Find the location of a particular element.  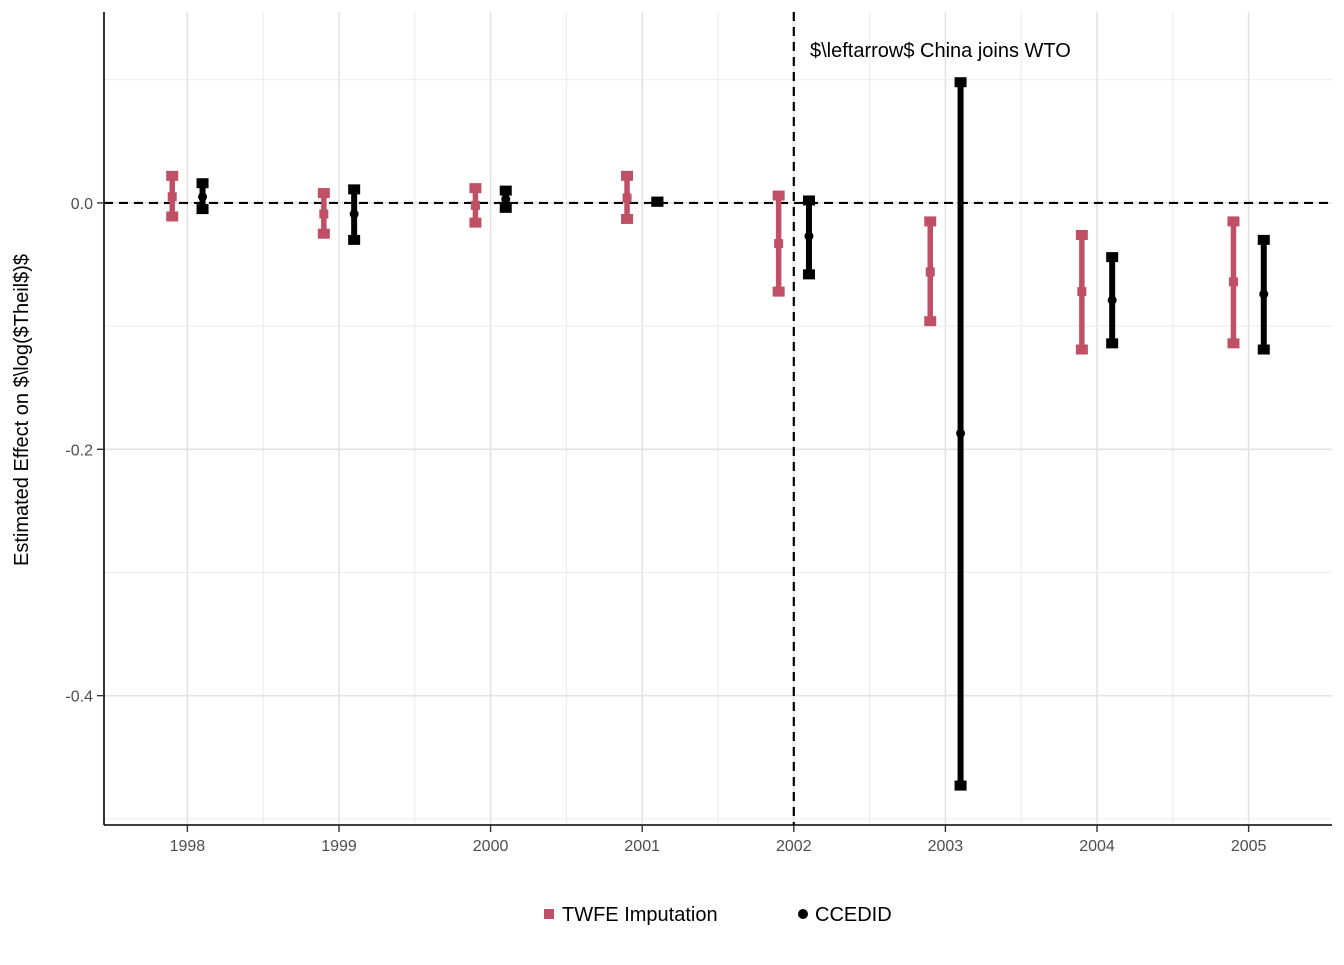

wto-annotation: $\leftarrow$ China joins WTO is located at coordinates (940, 51).